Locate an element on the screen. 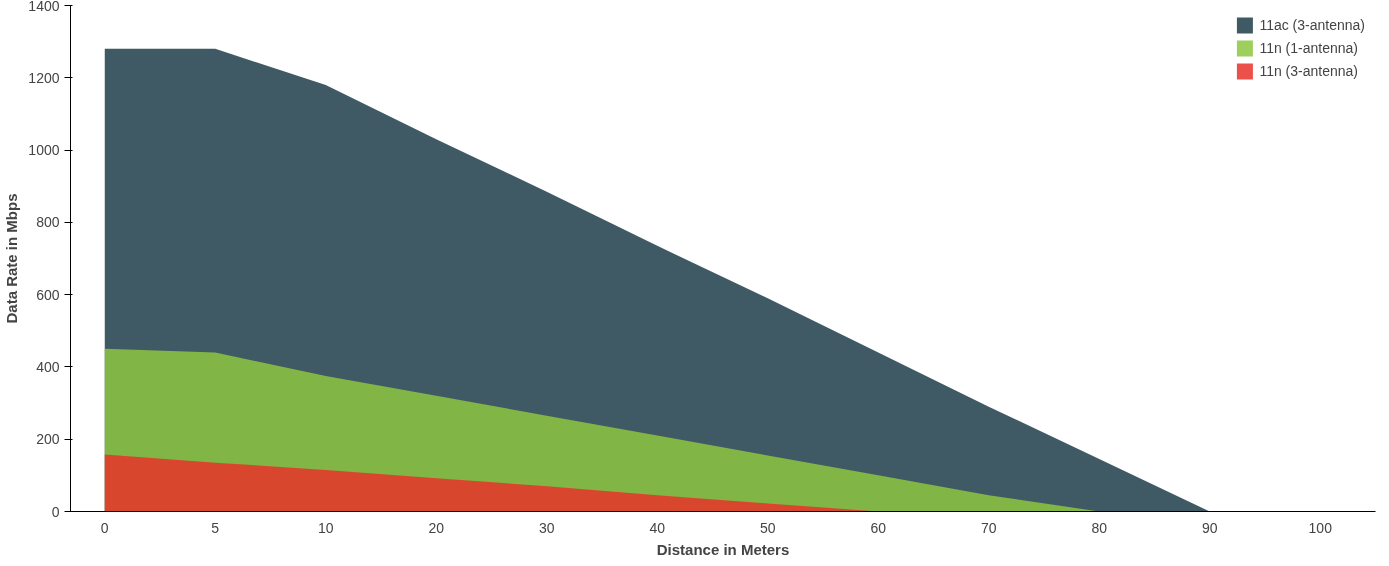 The height and width of the screenshot is (566, 1389). y-tick-label: 800 is located at coordinates (48, 222).